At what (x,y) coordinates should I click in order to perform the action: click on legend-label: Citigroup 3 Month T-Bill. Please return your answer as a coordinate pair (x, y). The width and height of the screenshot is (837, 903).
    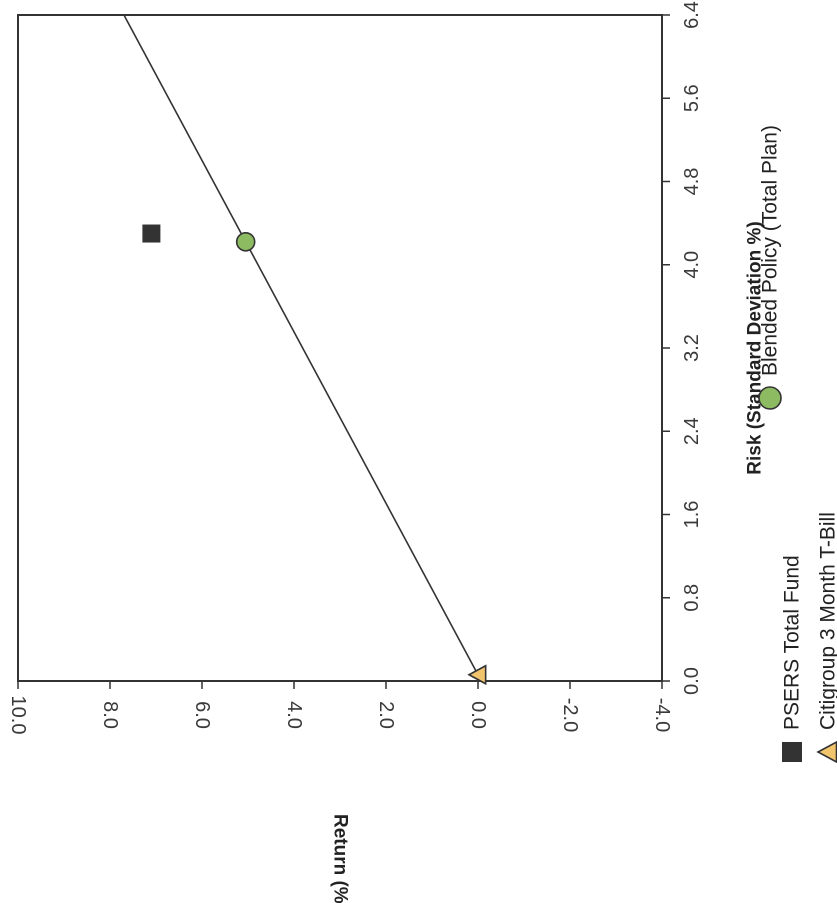
    Looking at the image, I should click on (827, 621).